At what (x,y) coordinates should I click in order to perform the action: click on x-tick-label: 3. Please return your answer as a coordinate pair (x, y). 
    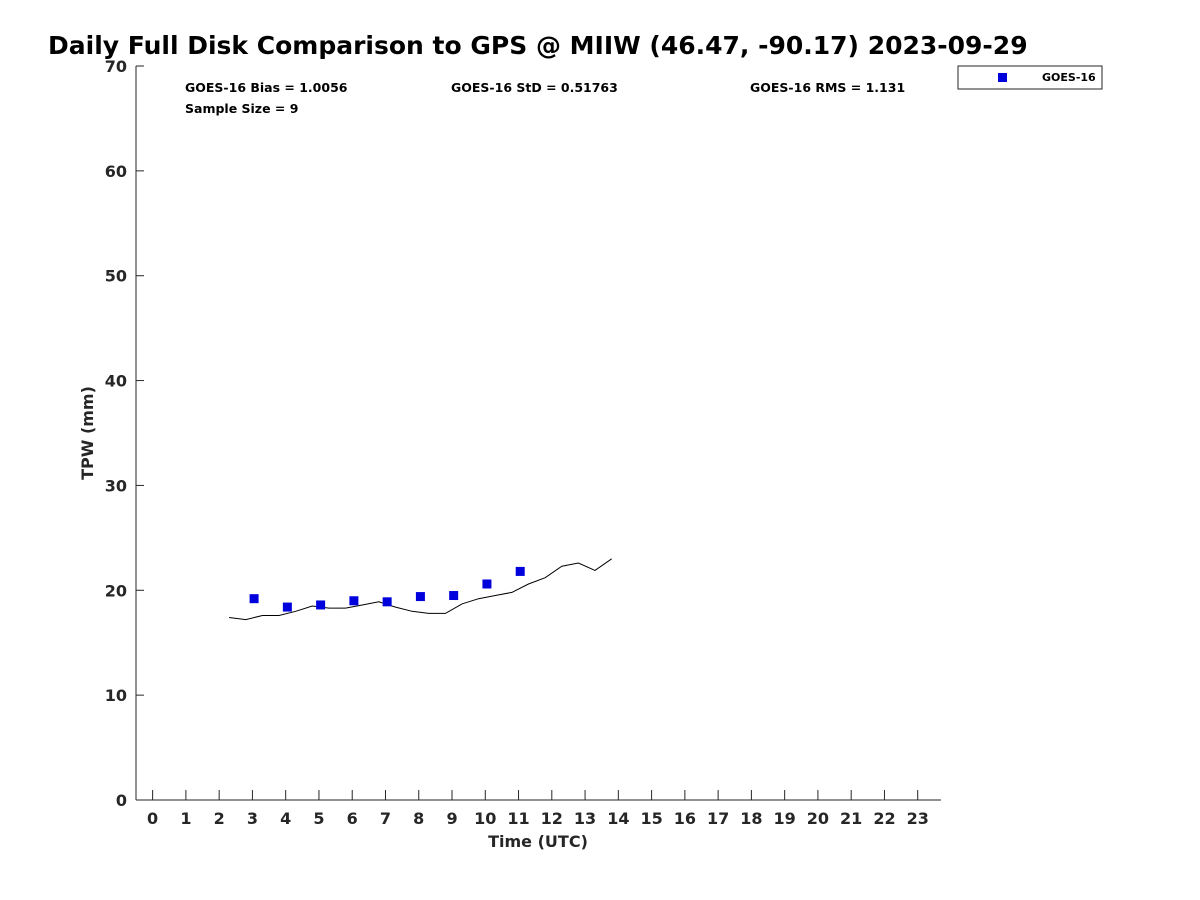
    Looking at the image, I should click on (252, 818).